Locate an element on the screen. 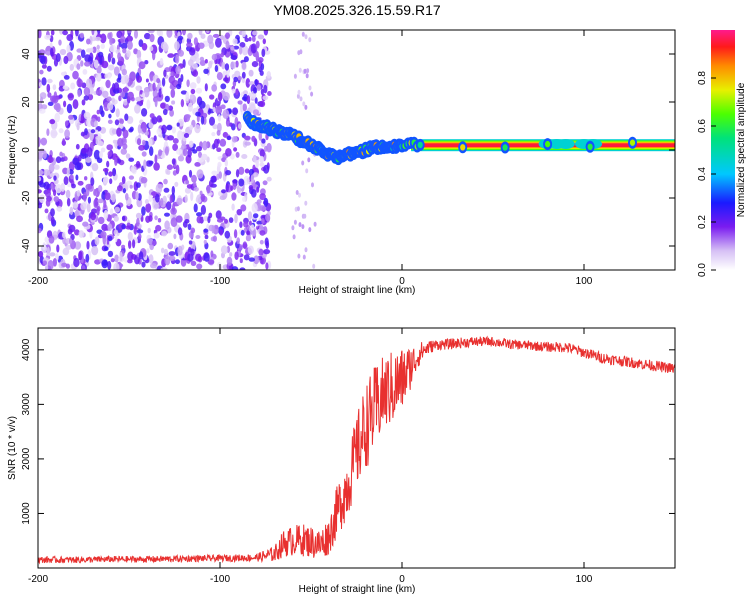 This screenshot has height=600, width=750. snr-x-label: Height of straight line (km) is located at coordinates (357, 589).